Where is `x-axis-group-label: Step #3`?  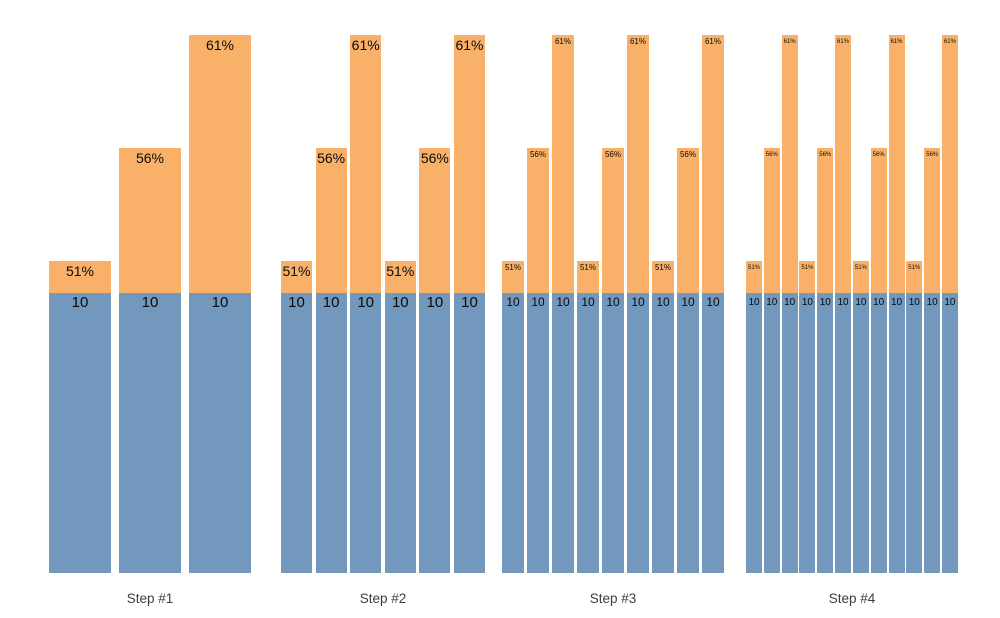 x-axis-group-label: Step #3 is located at coordinates (613, 598).